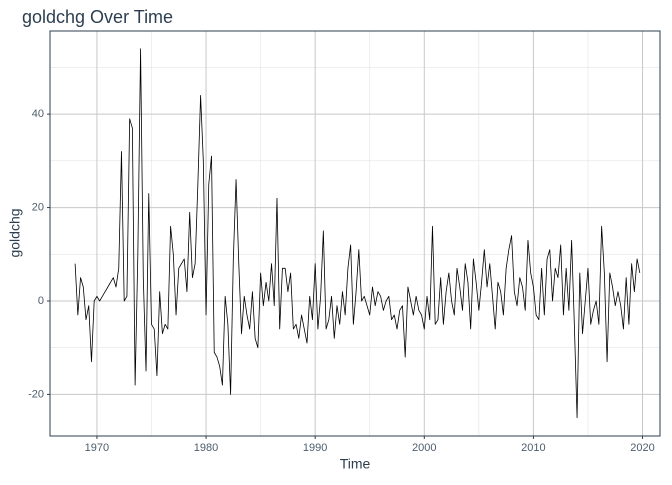 The height and width of the screenshot is (485, 672). What do you see at coordinates (97, 17) in the screenshot?
I see `chart-title: goldchg Over Time` at bounding box center [97, 17].